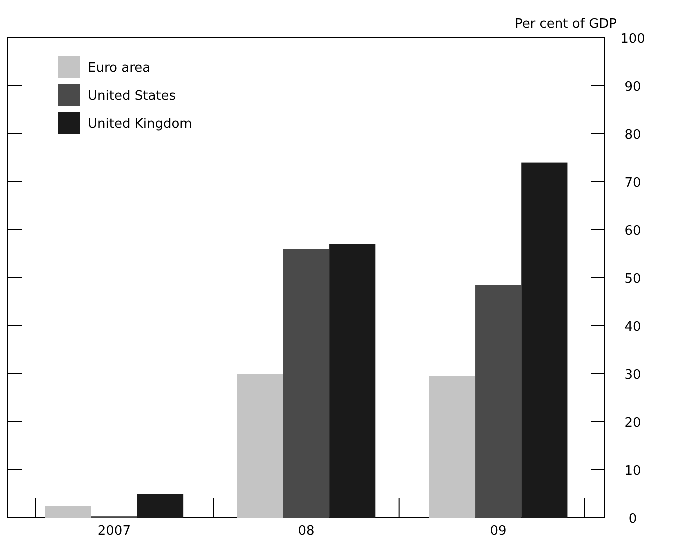  Describe the element at coordinates (633, 519) in the screenshot. I see `y-tick-label: 0` at that location.